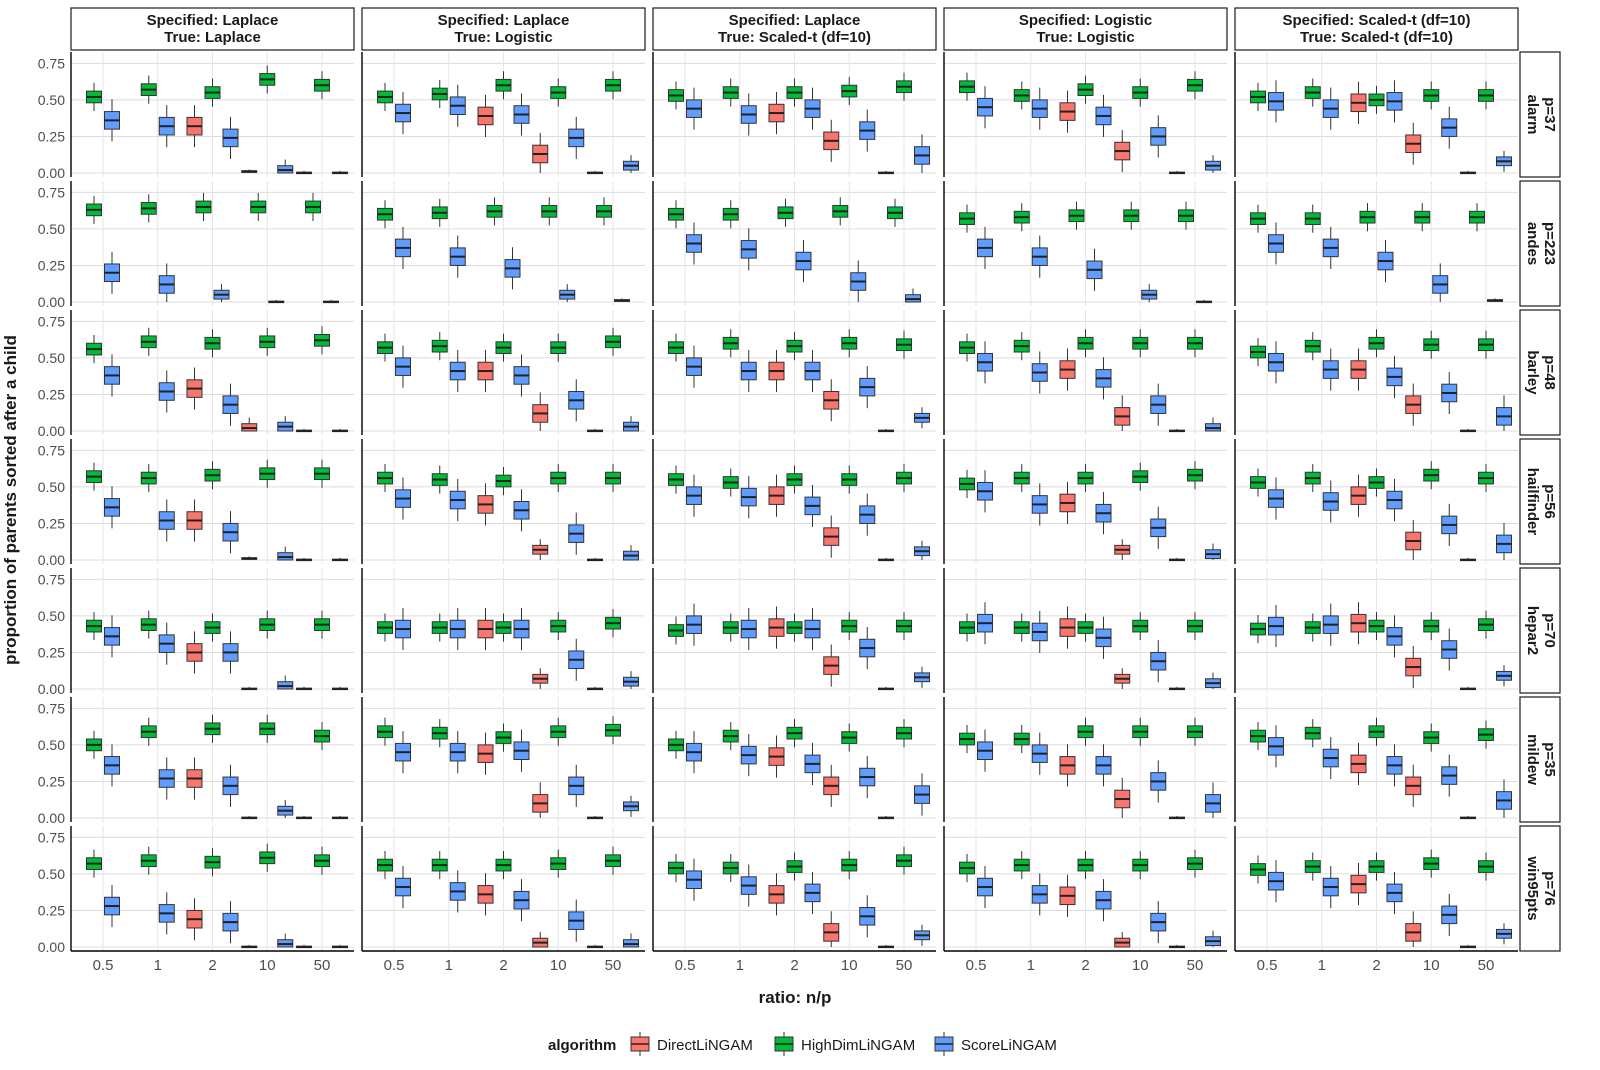 This screenshot has width=1600, height=1070. Describe the element at coordinates (1009, 1045) in the screenshot. I see `legend-entry-label: ScoreLiNGAM` at that location.